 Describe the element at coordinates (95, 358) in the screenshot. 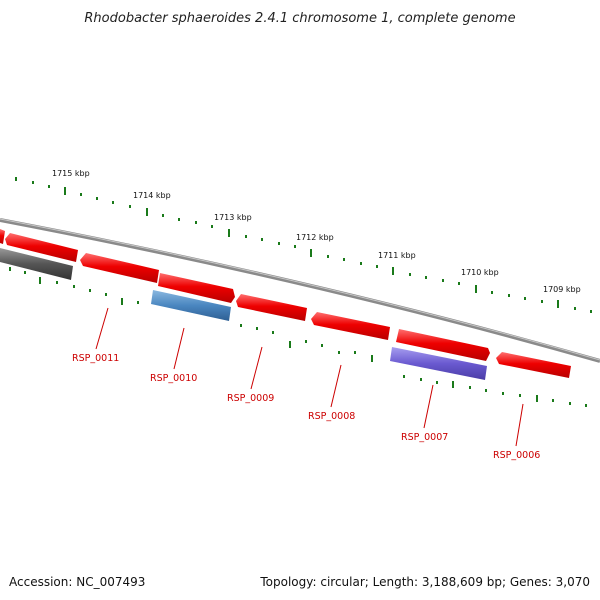

I see `gene-label: RSP_0011` at that location.